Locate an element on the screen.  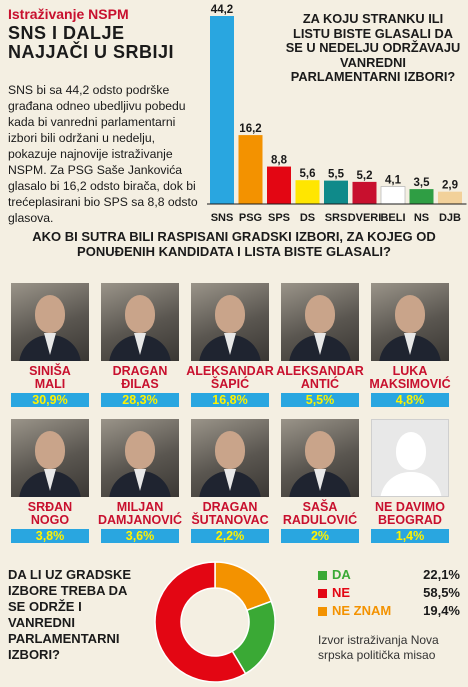
bar-dveri is located at coordinates (364, 192).